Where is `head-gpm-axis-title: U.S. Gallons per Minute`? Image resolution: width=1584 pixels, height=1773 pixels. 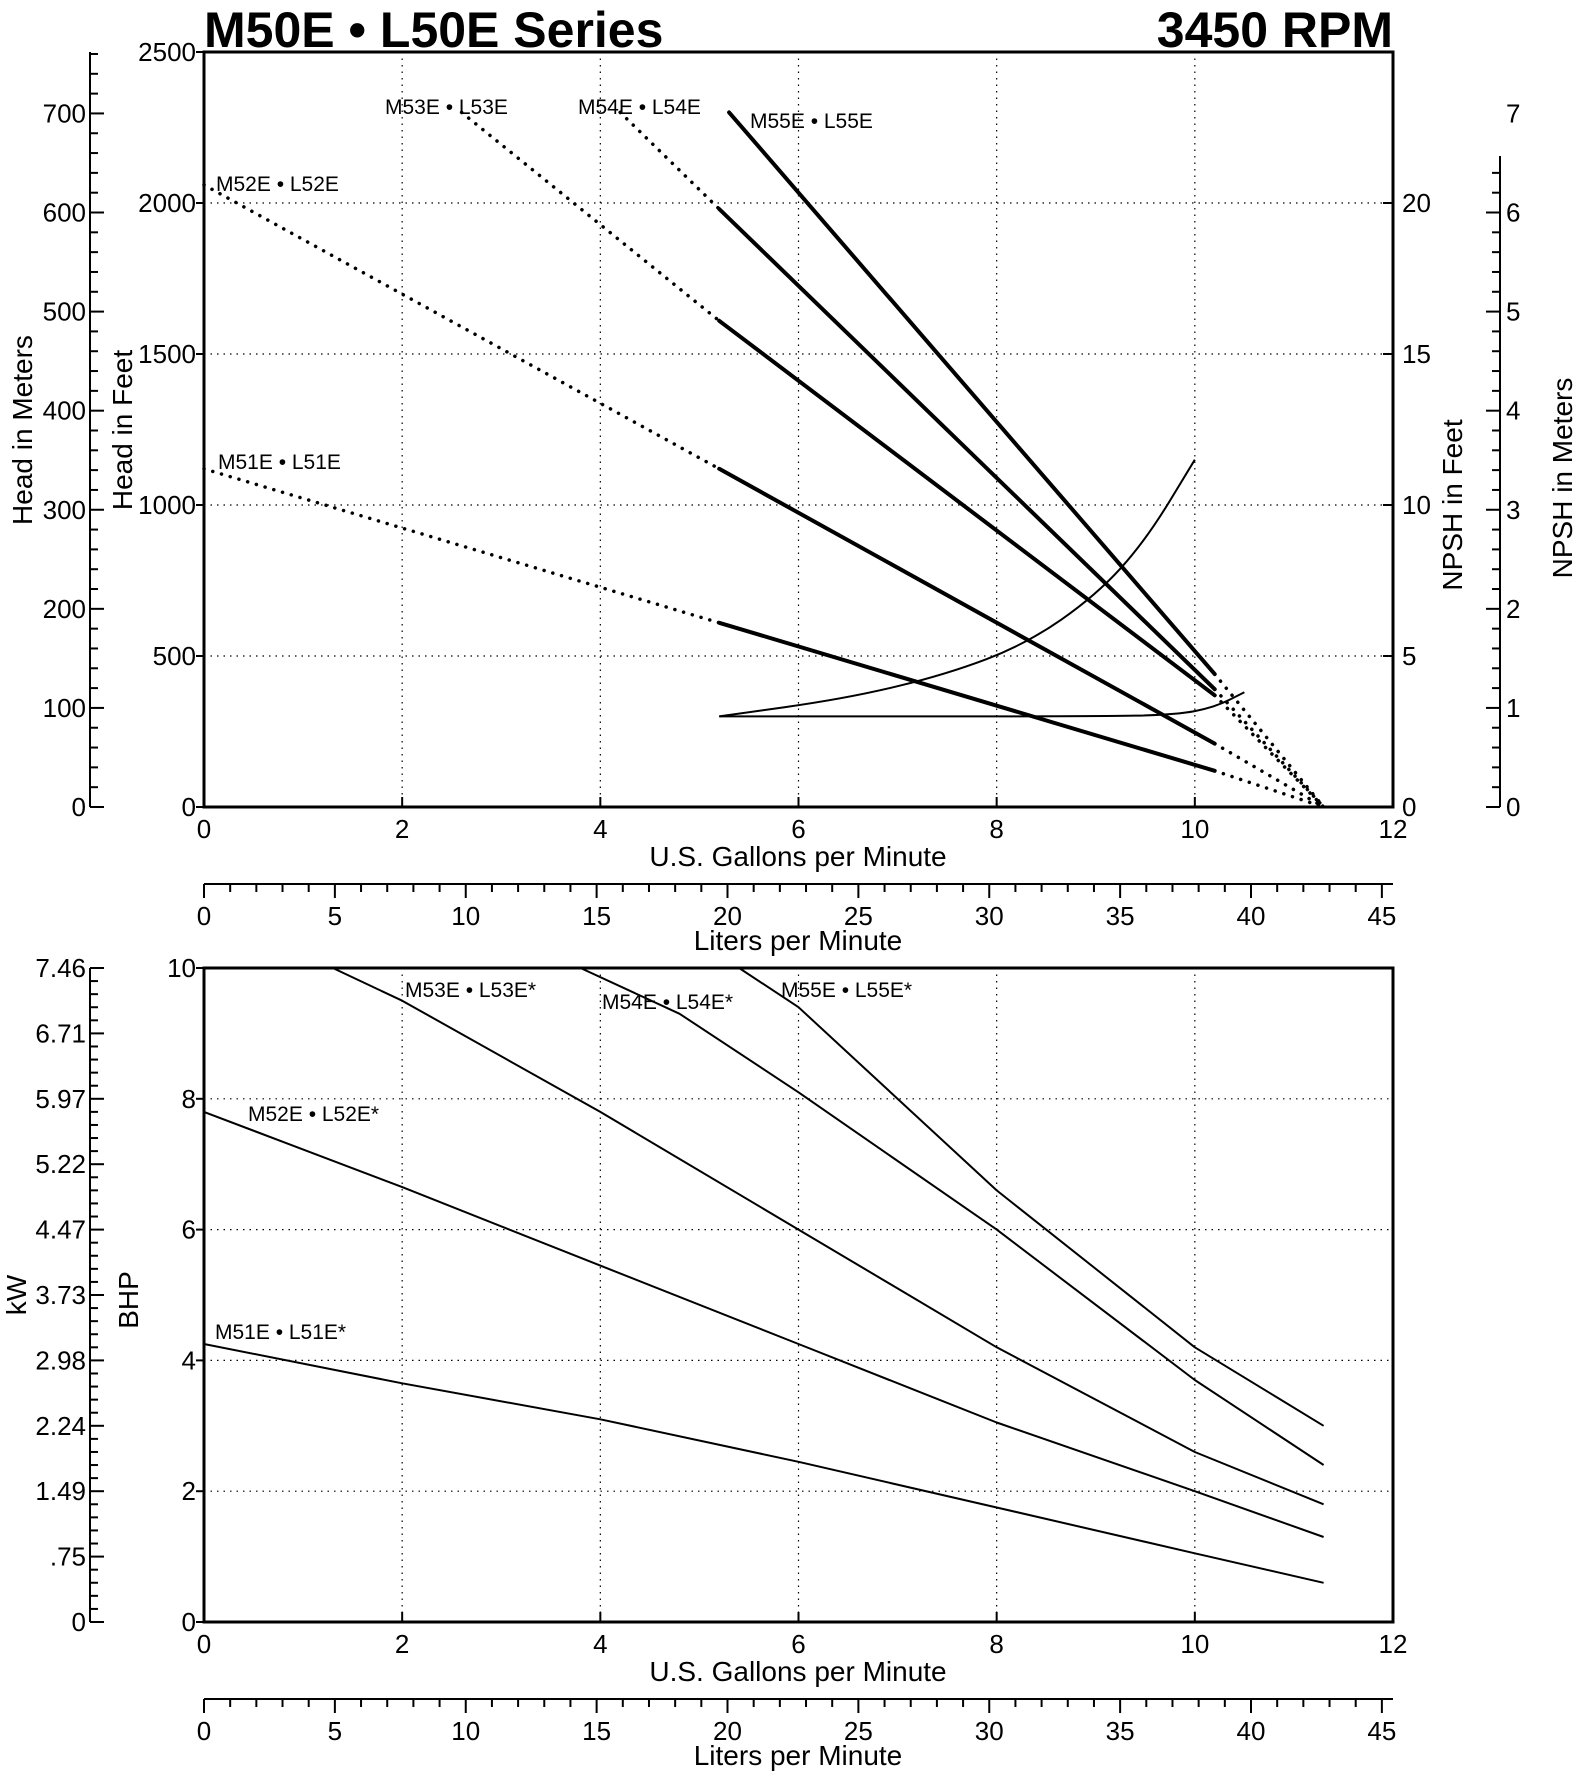
head-gpm-axis-title: U.S. Gallons per Minute is located at coordinates (797, 856).